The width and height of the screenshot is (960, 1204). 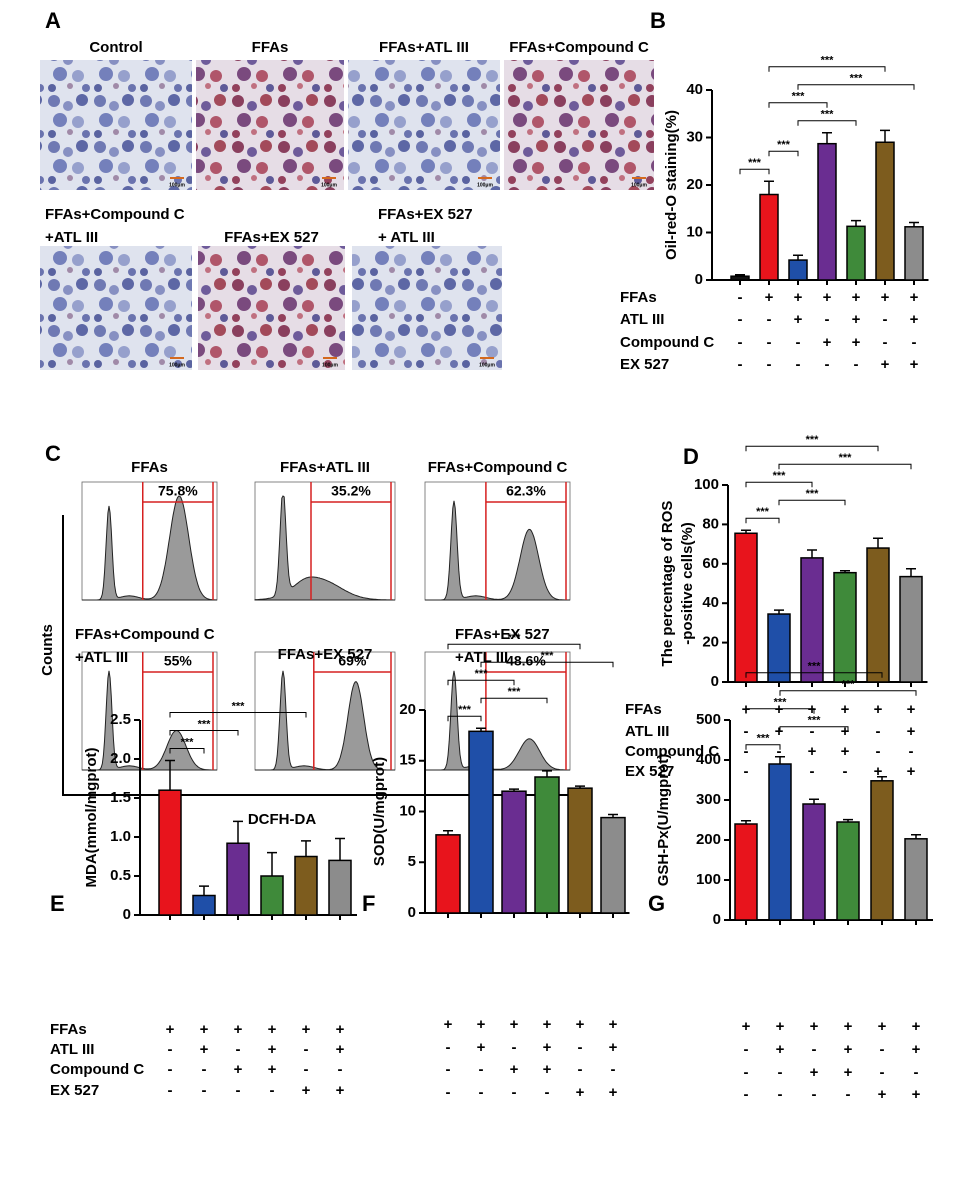 I want to click on histogram-frame, so click(x=325, y=711).